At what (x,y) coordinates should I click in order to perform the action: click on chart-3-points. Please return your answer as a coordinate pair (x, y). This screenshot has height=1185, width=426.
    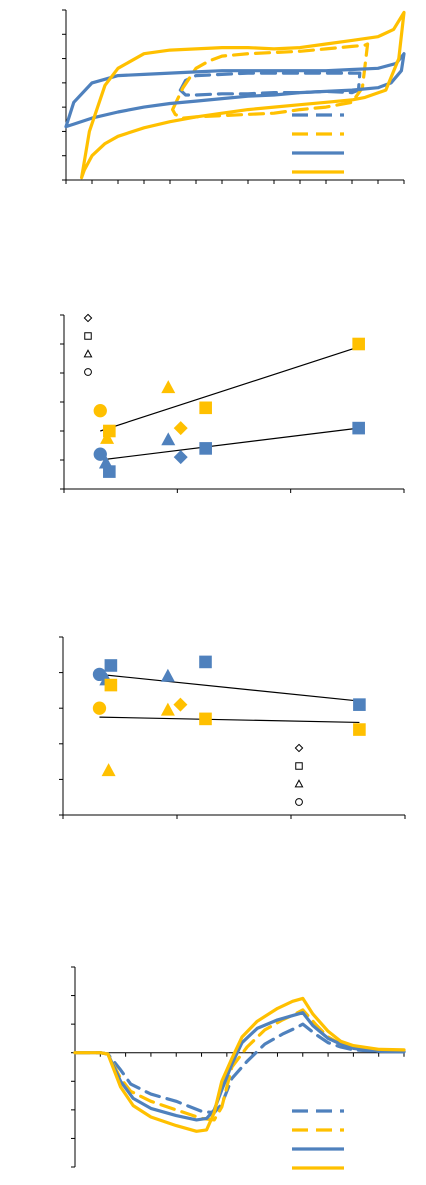
    Looking at the image, I should click on (229, 716).